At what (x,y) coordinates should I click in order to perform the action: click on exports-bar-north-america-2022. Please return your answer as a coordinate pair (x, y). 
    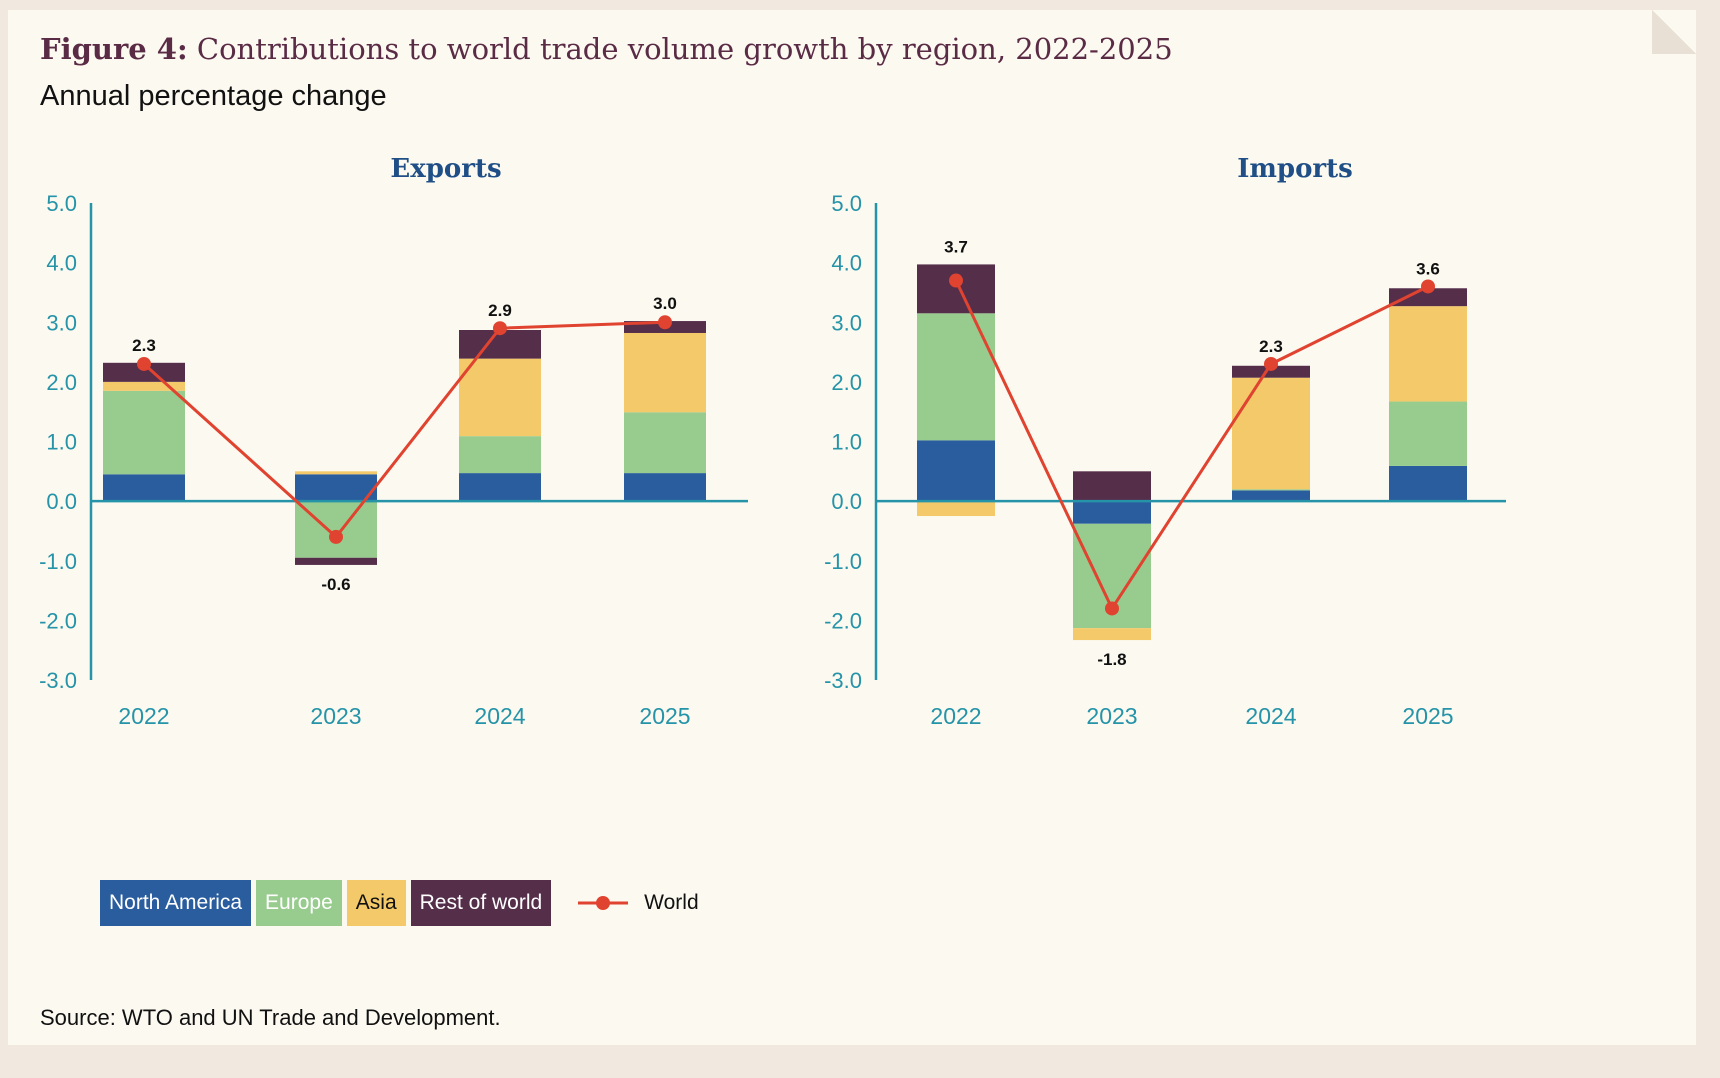
    Looking at the image, I should click on (144, 488).